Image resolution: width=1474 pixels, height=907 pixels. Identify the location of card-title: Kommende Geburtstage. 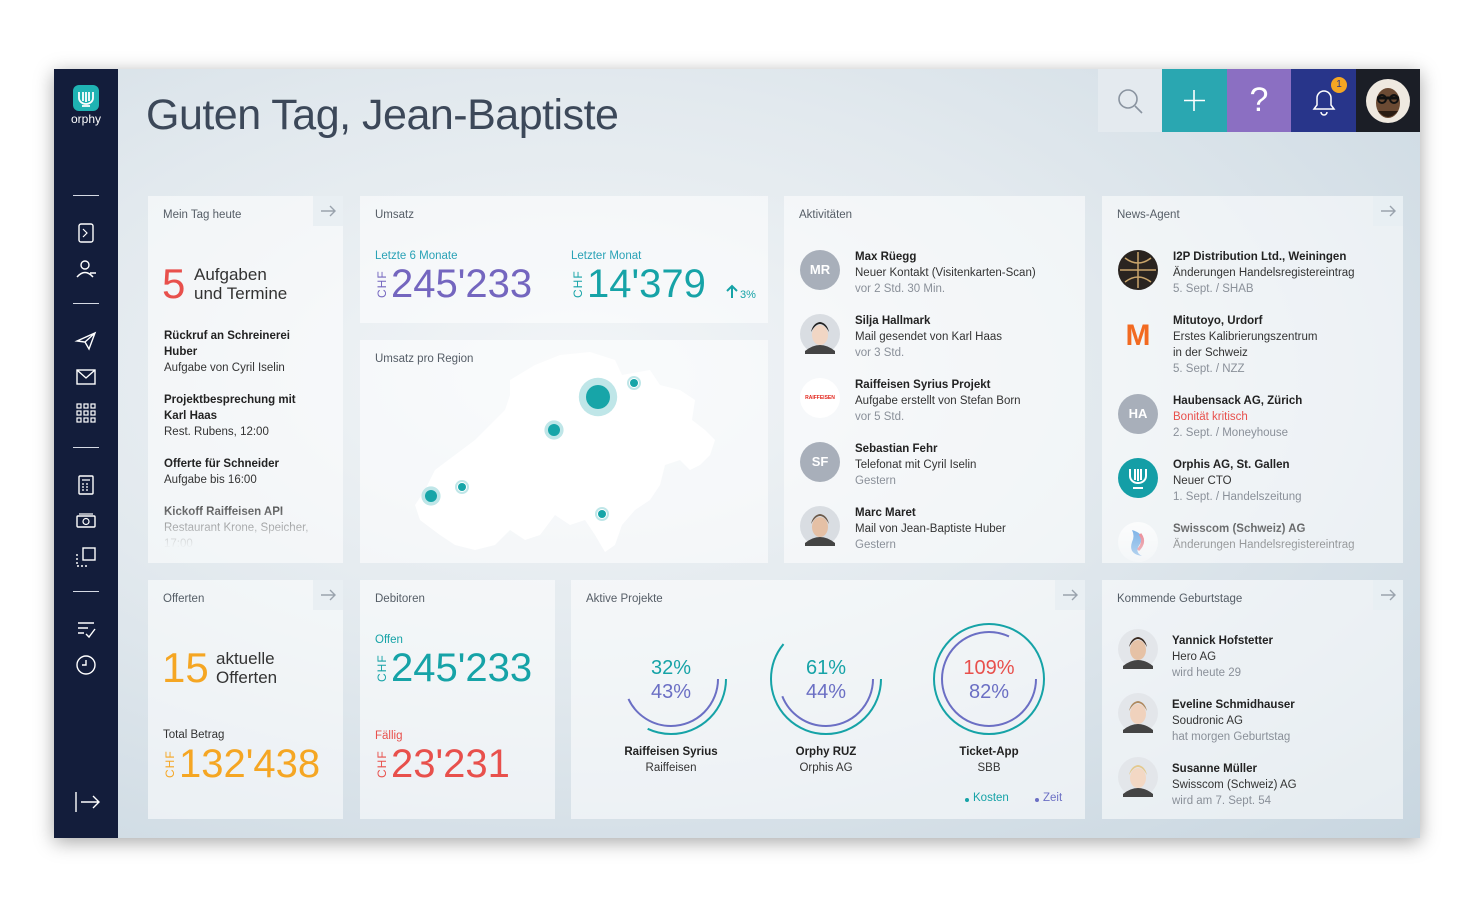
(1180, 599).